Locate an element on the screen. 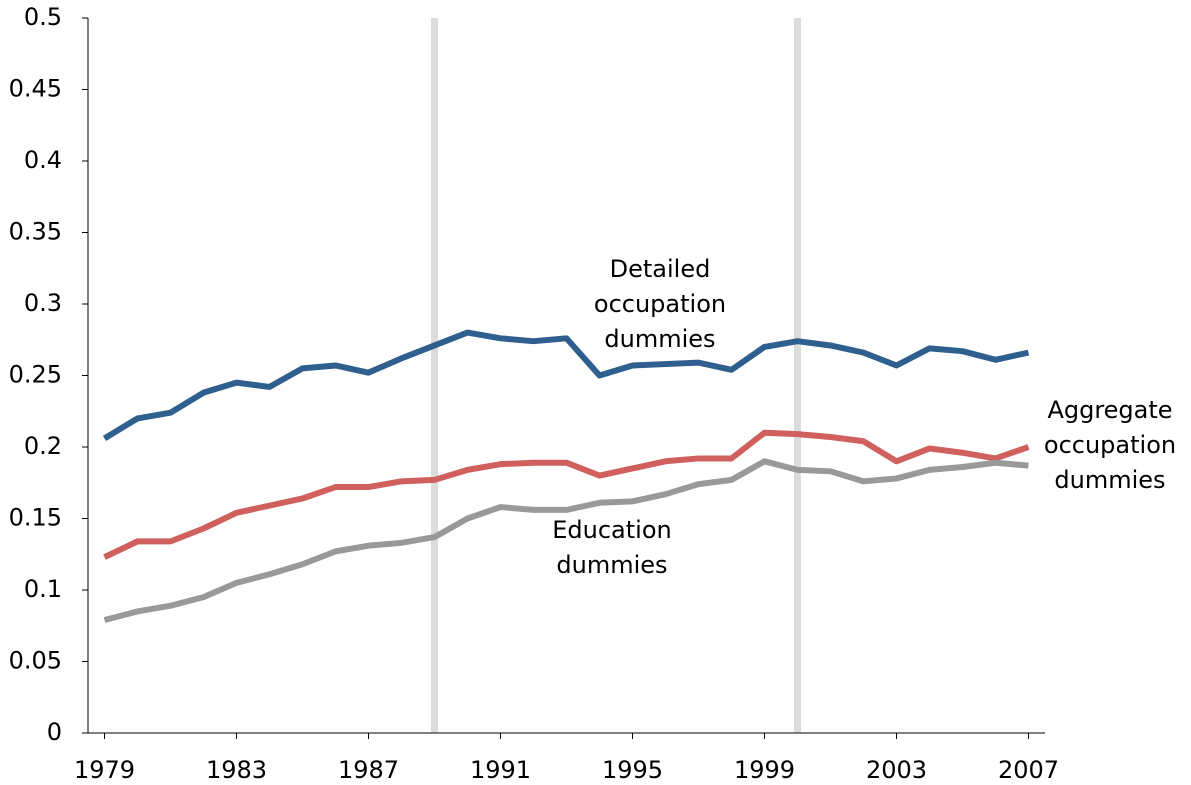 The width and height of the screenshot is (1191, 785). y-tick-label: 0.5 is located at coordinates (43, 17).